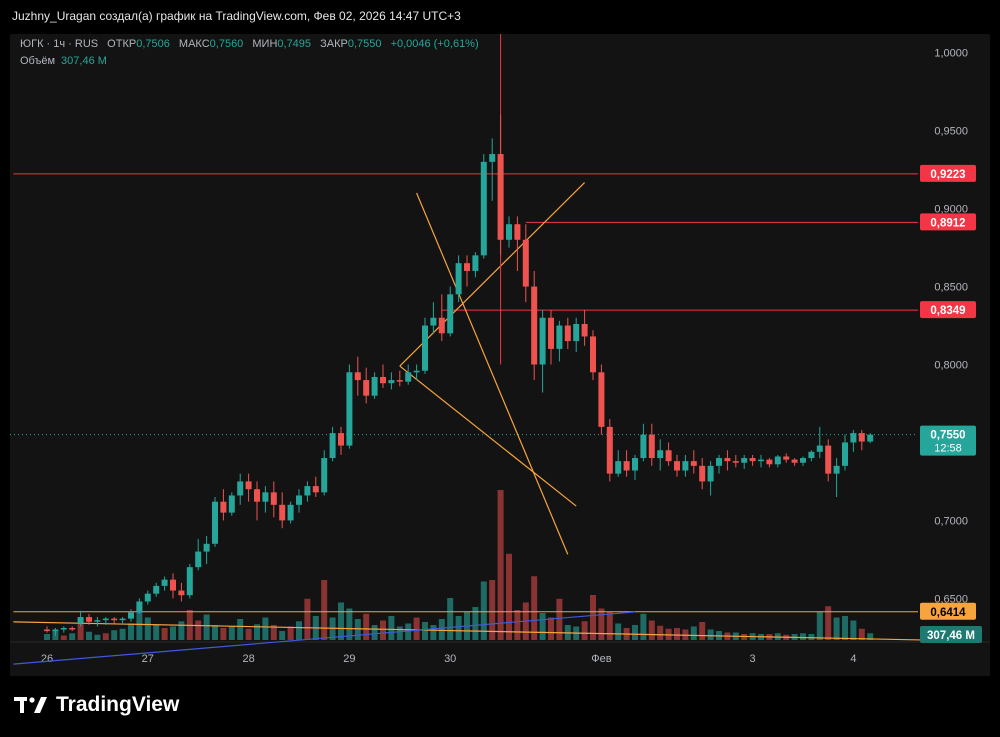 This screenshot has height=737, width=1000. Describe the element at coordinates (118, 704) in the screenshot. I see `brand-name: TradingView` at that location.